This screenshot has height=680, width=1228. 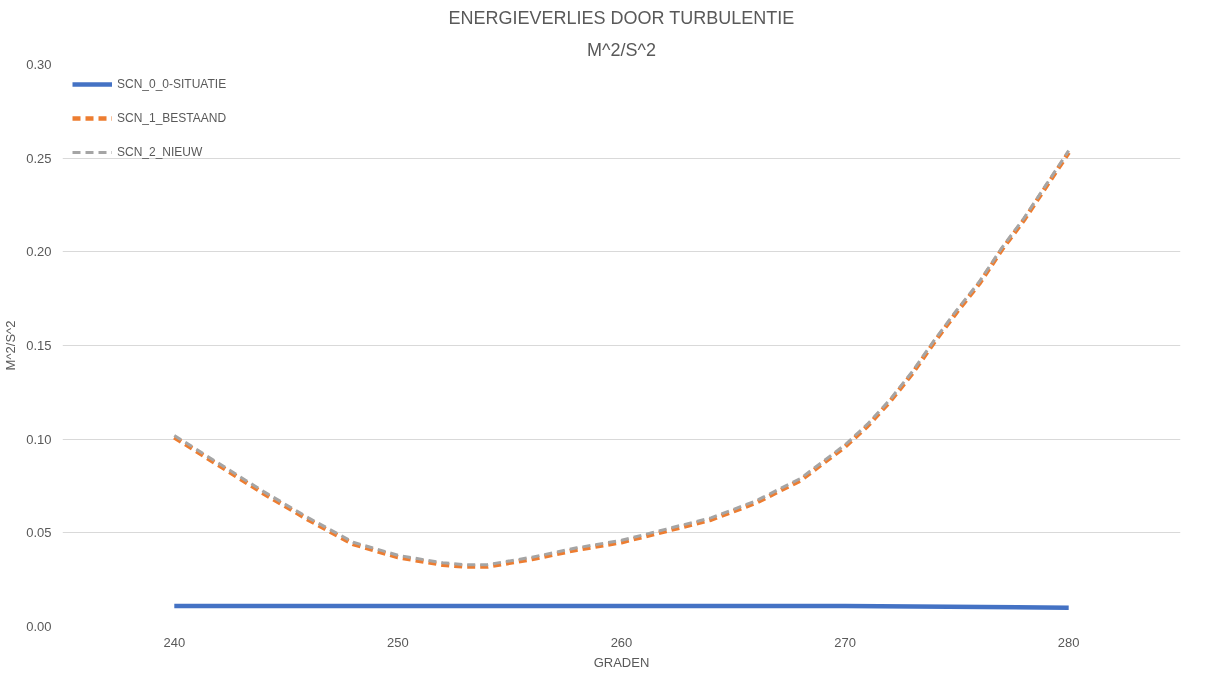 What do you see at coordinates (160, 152) in the screenshot?
I see `legend-label: SCN_2_NIEUW` at bounding box center [160, 152].